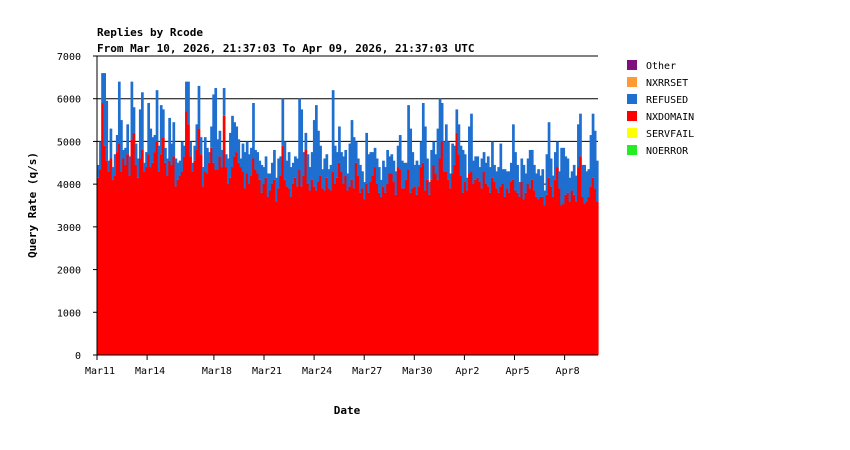 The width and height of the screenshot is (850, 450). What do you see at coordinates (69, 271) in the screenshot?
I see `y-tick-label: 2000` at bounding box center [69, 271].